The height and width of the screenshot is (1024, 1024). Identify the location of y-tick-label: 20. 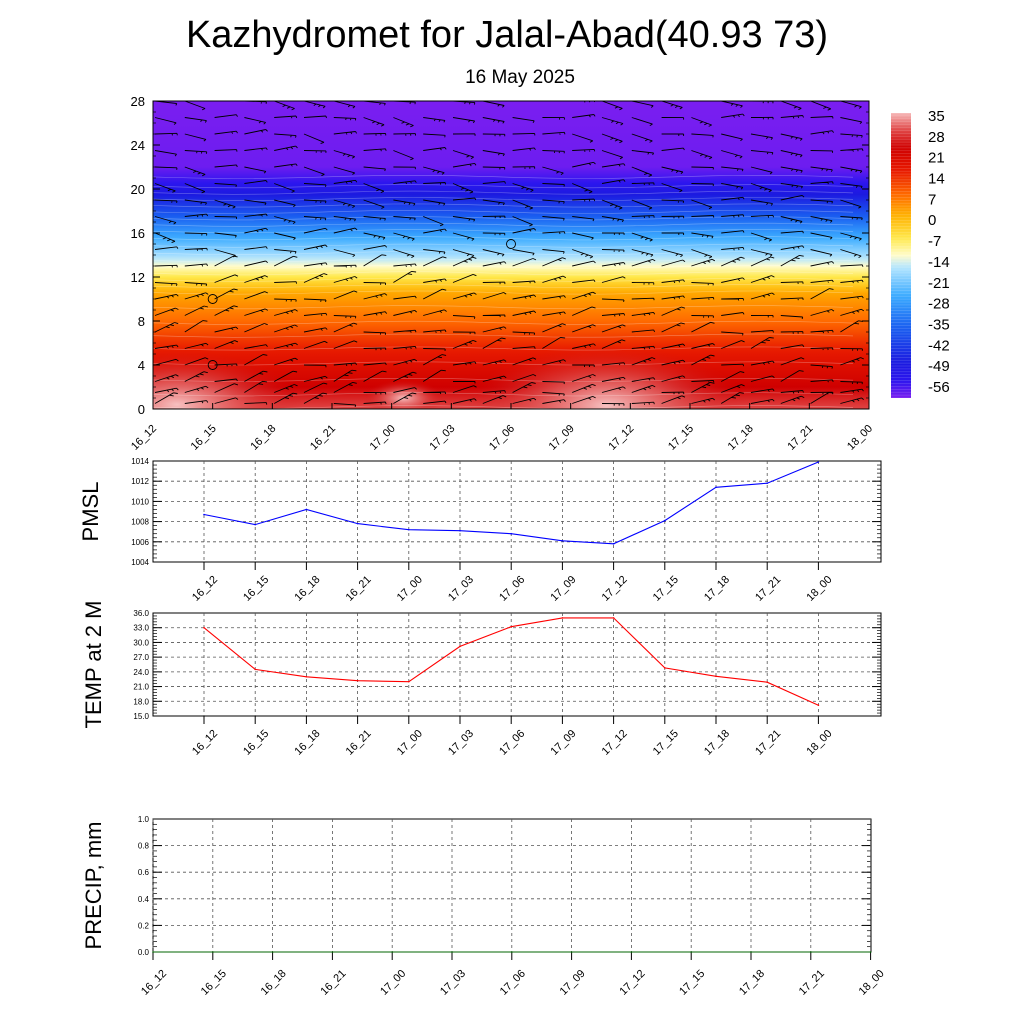
(138, 189).